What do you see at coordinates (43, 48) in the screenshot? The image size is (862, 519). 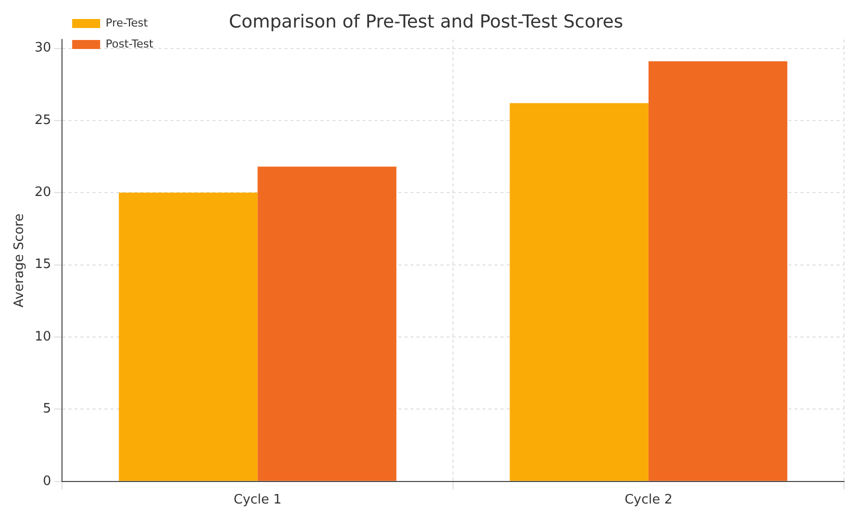 I see `y-tick-label: 30` at bounding box center [43, 48].